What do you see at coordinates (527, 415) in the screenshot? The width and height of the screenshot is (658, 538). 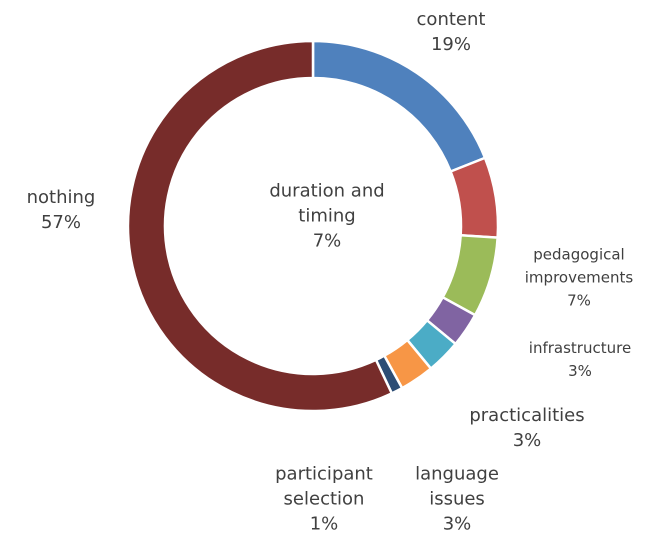 I see `category-label: practicalities` at bounding box center [527, 415].